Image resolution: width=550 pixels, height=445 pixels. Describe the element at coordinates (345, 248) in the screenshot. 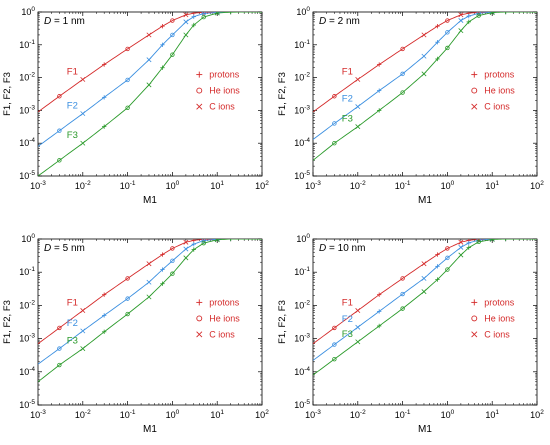

I see `panel-label-value: = 10 nm` at that location.